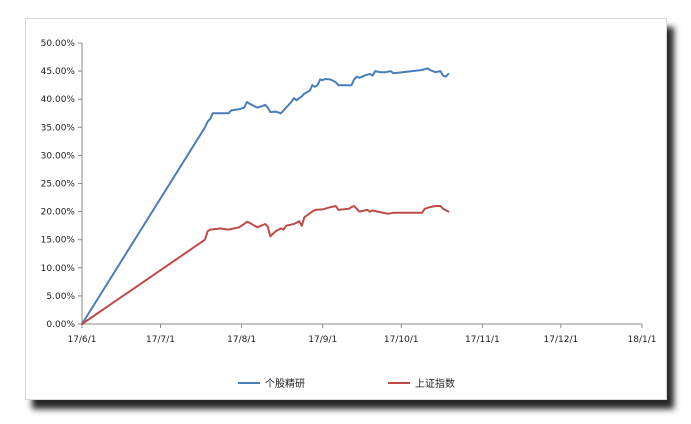  What do you see at coordinates (58, 128) in the screenshot?
I see `y-tick-label: 35.00%` at bounding box center [58, 128].